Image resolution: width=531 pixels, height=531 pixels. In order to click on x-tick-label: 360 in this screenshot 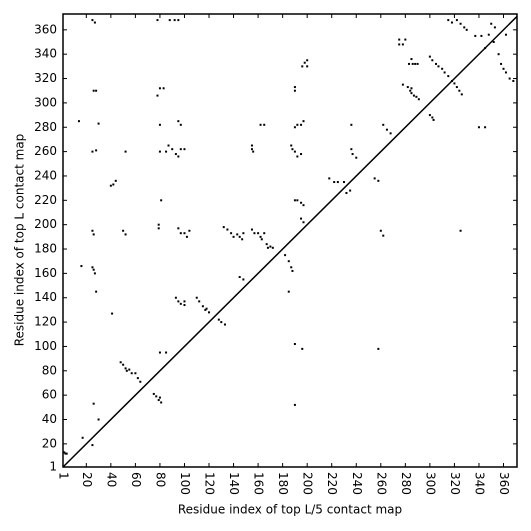, I will do `click(504, 483)`.